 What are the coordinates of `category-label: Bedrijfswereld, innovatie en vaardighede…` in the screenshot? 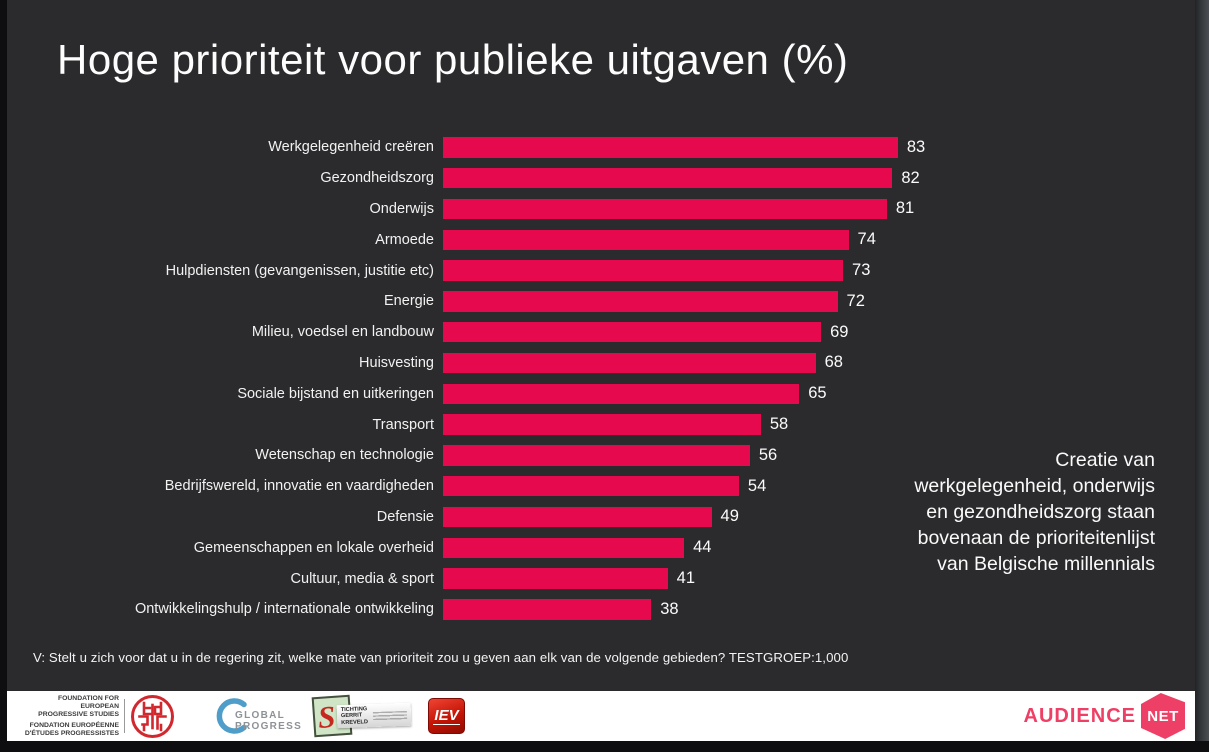 It's located at (299, 486).